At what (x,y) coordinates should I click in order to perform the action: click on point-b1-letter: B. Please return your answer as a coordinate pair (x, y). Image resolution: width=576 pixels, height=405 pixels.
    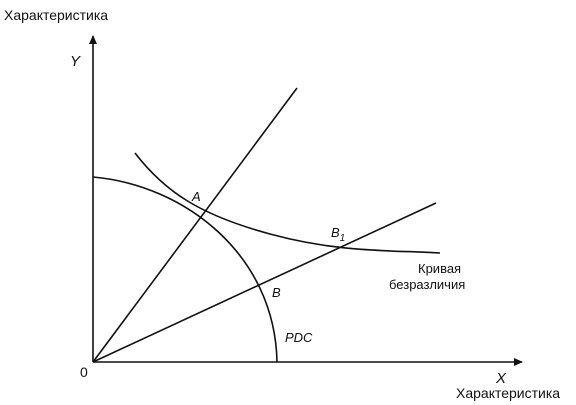
    Looking at the image, I should click on (335, 232).